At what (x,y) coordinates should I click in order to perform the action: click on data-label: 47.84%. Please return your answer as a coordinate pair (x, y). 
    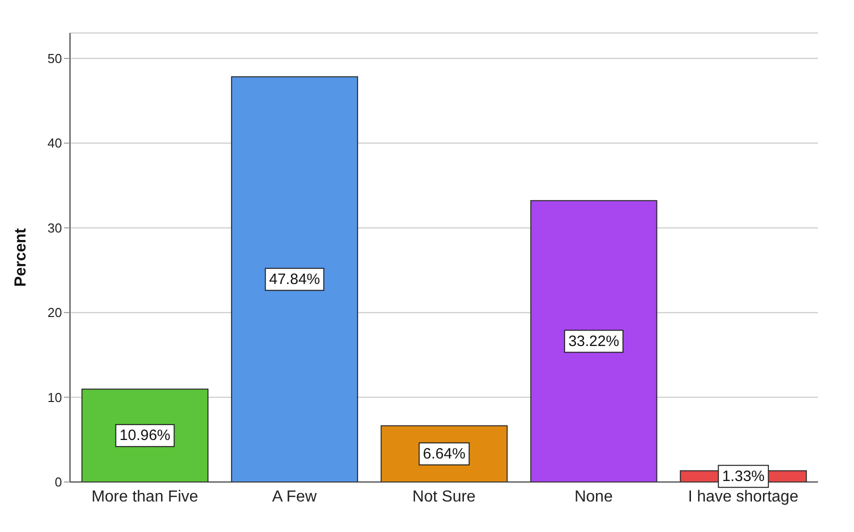
    Looking at the image, I should click on (294, 279).